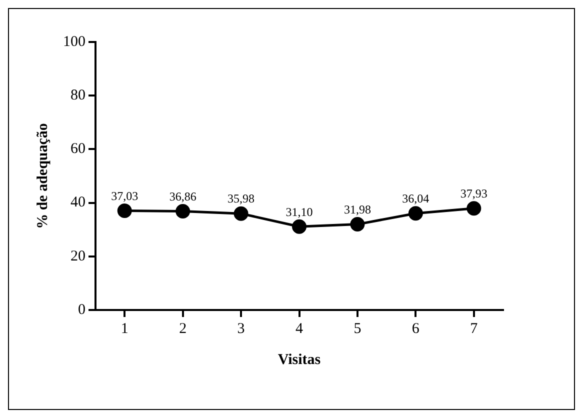 The image size is (583, 418). I want to click on data-label: 31,10, so click(299, 211).